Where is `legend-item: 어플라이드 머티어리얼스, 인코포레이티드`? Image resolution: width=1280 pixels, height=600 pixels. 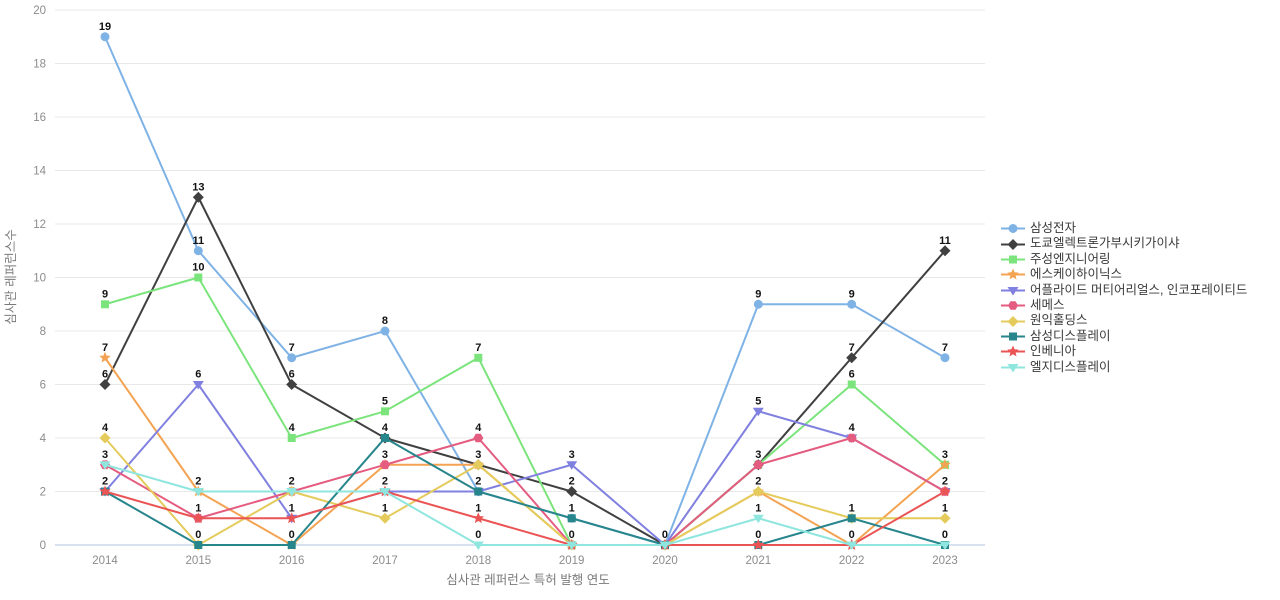 legend-item: 어플라이드 머티어리얼스, 인코포레이티드 is located at coordinates (1124, 290).